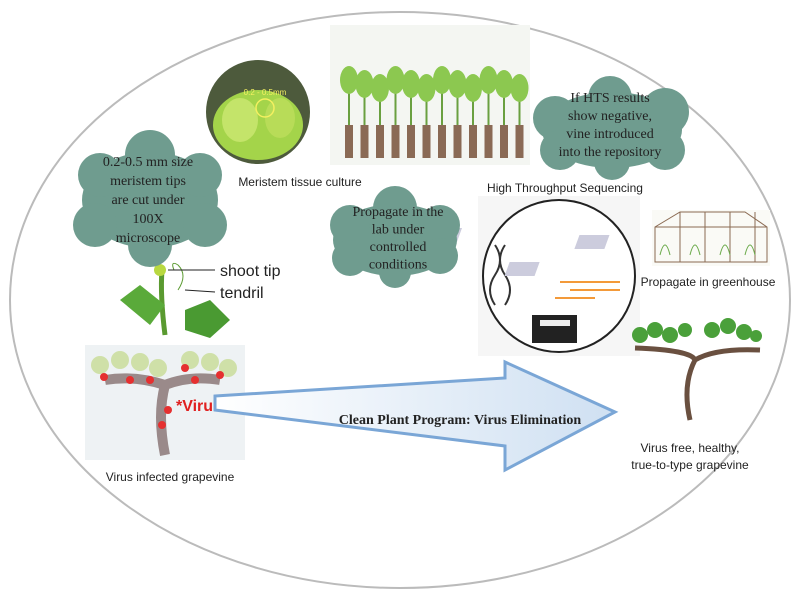 The width and height of the screenshot is (794, 590). I want to click on shoot-tip-label: shoot tip, so click(250, 271).